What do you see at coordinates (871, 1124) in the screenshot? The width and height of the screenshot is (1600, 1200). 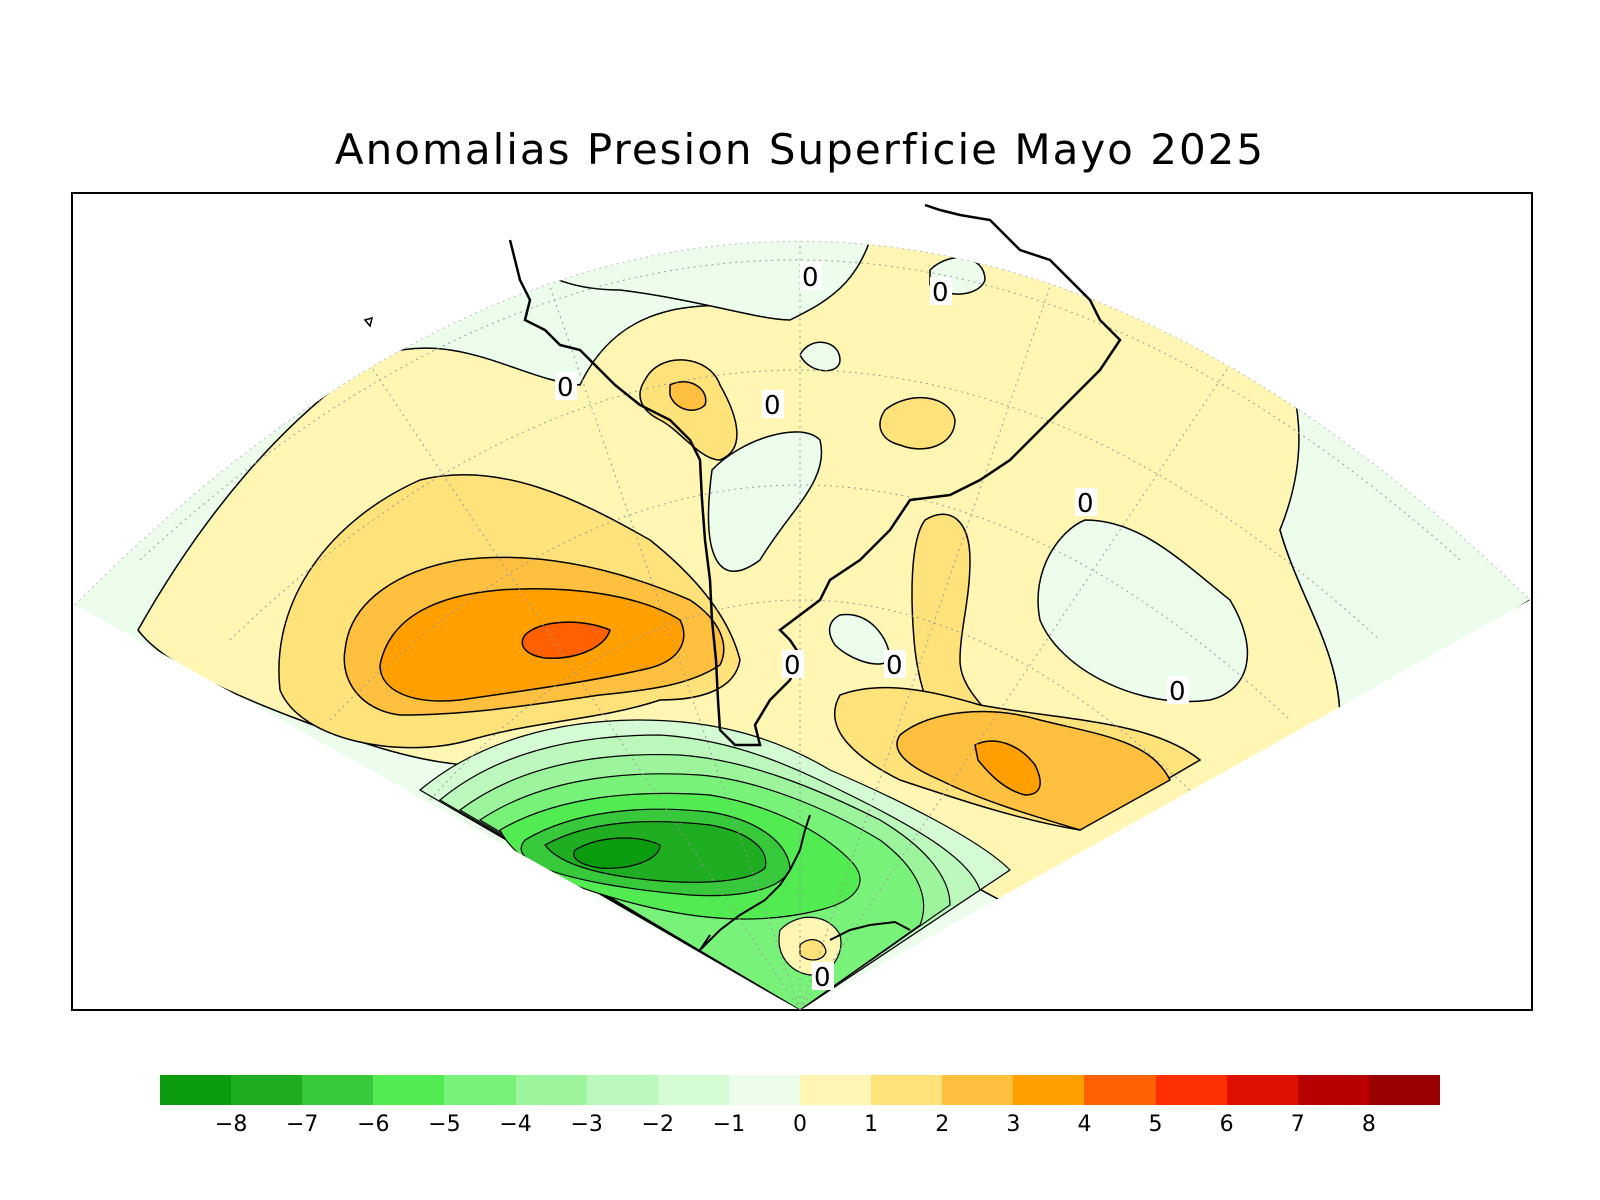 I see `colorbar-tick-label: 1` at bounding box center [871, 1124].